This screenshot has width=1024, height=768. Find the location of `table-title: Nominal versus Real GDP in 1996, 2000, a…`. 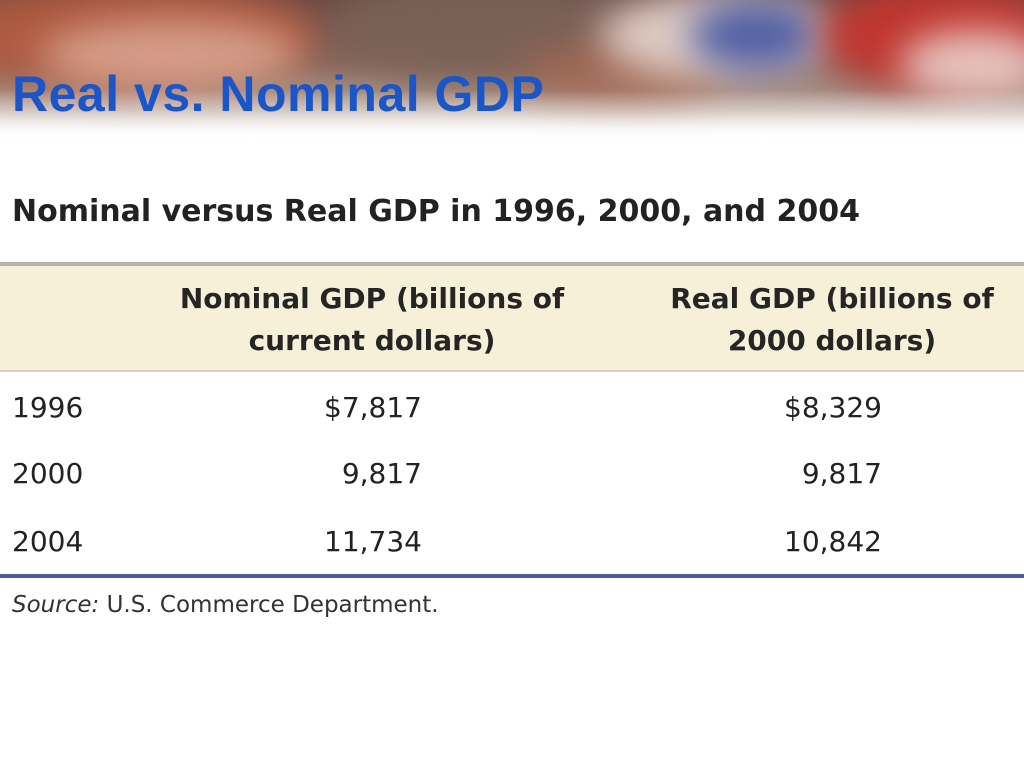

table-title: Nominal versus Real GDP in 1996, 2000, a… is located at coordinates (436, 211).